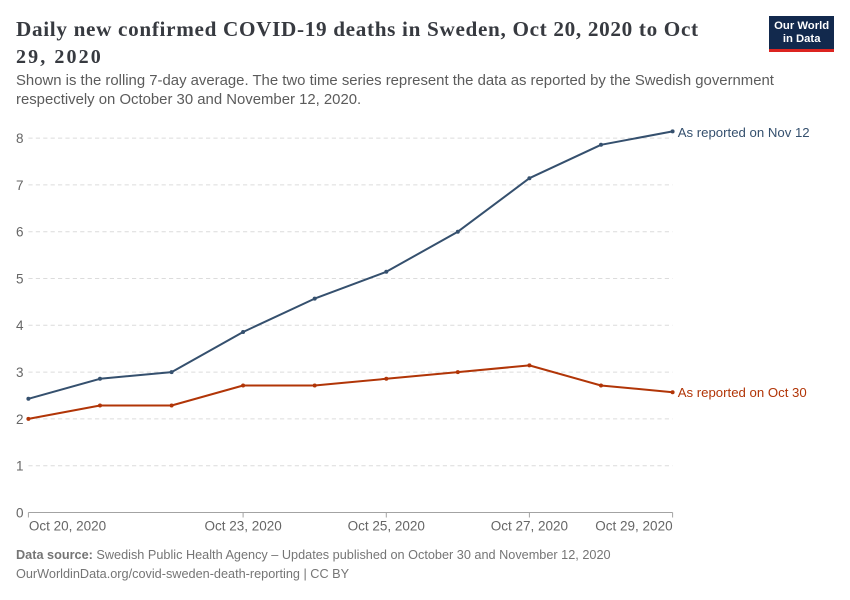 The height and width of the screenshot is (600, 850). Describe the element at coordinates (20, 278) in the screenshot. I see `svg-text: 5` at that location.